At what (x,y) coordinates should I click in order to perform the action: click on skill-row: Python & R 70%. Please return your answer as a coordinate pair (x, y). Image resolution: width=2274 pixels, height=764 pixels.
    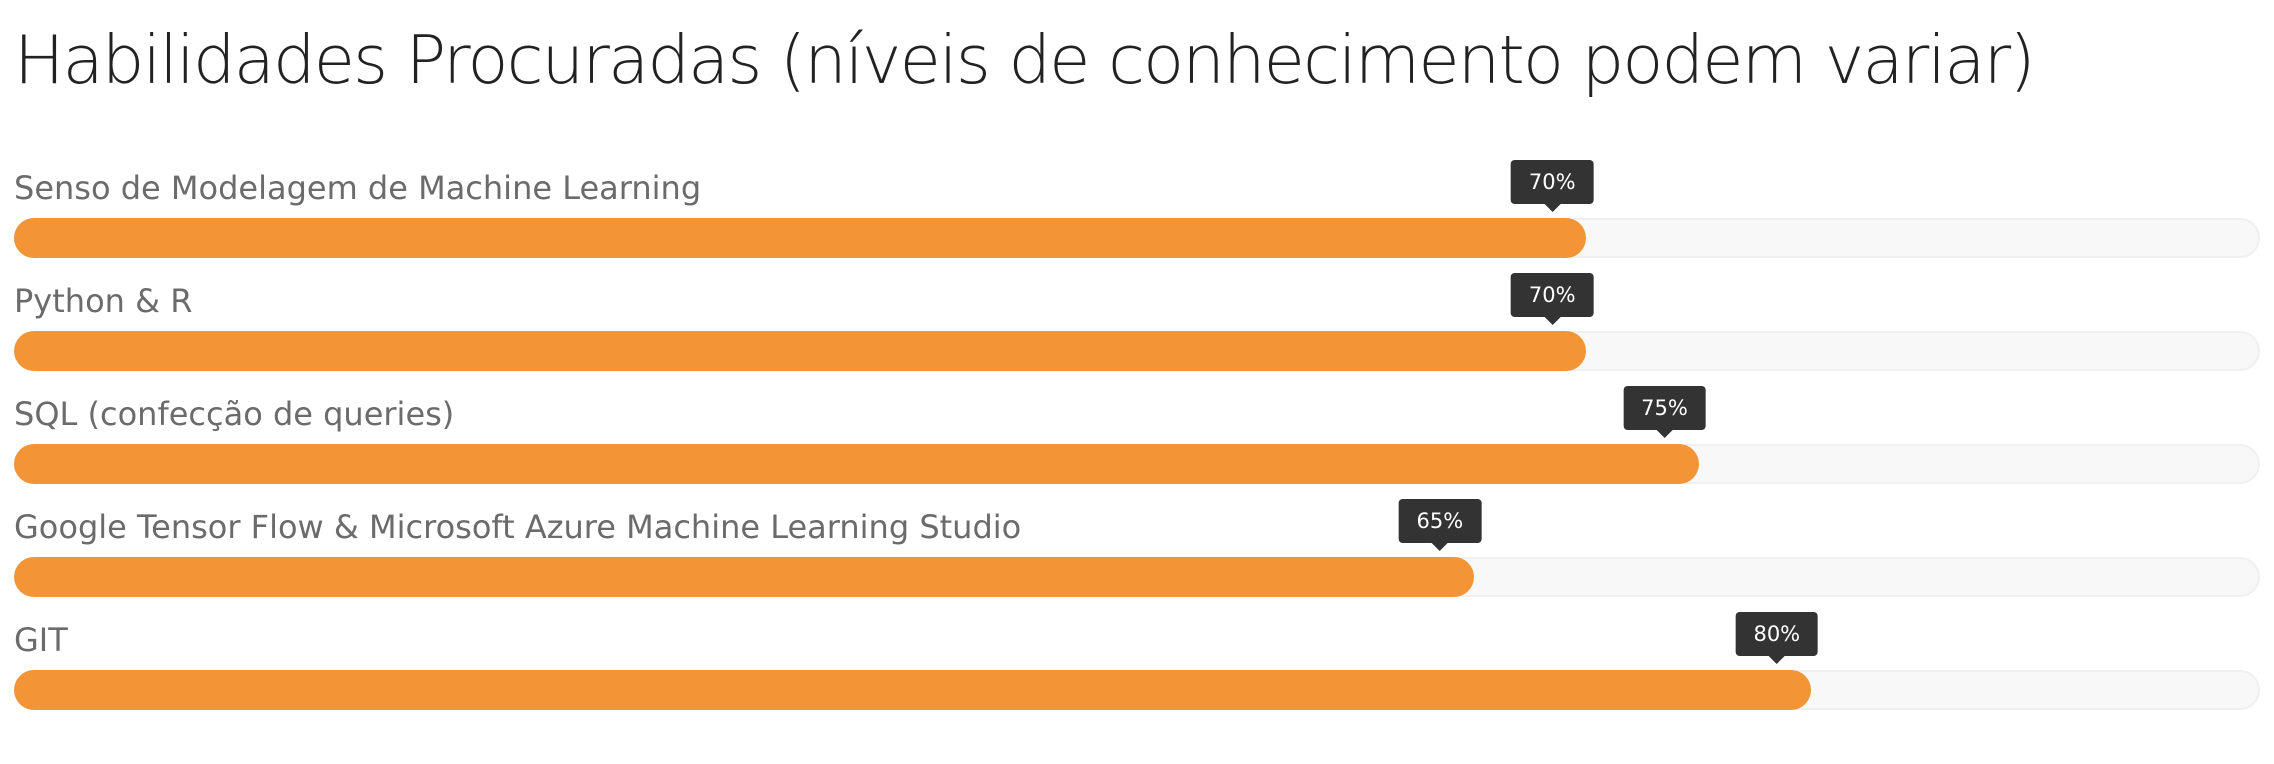
    Looking at the image, I should click on (1137, 329).